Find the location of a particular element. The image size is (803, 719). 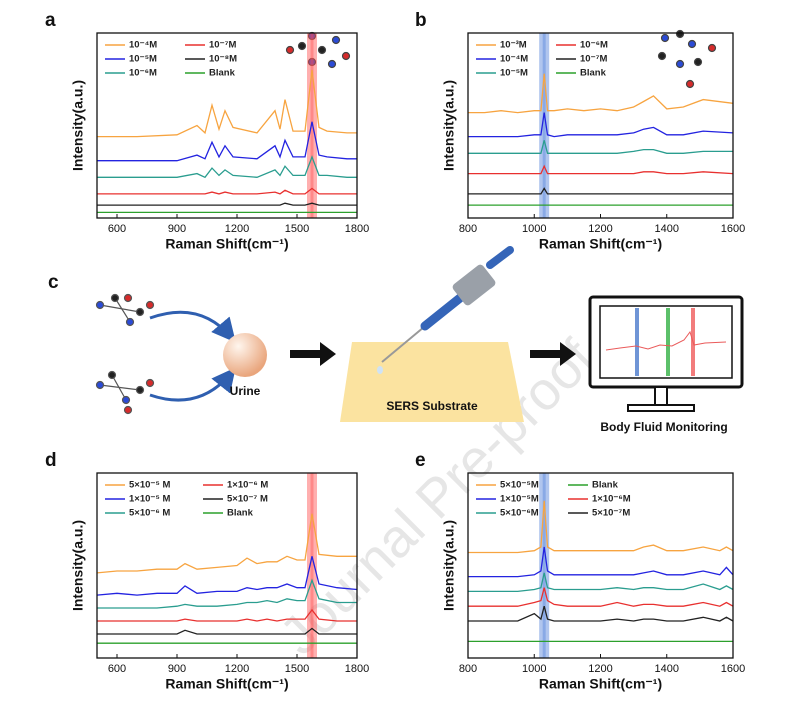

panel-label: a is located at coordinates (50, 20).